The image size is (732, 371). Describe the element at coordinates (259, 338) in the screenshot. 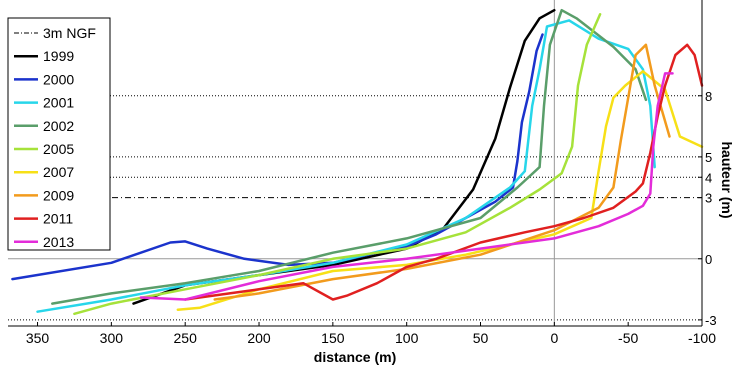

I see `x-tick-label: 200` at that location.